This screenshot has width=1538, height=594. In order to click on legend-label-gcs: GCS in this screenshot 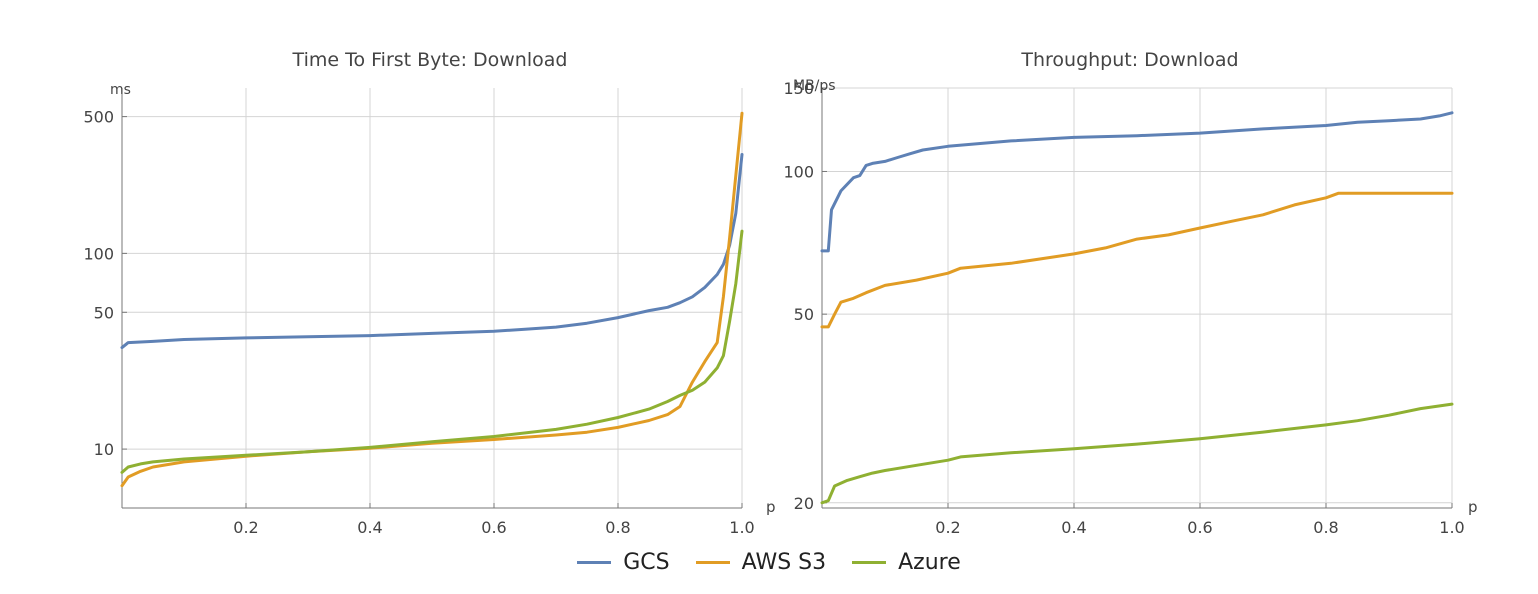, I will do `click(646, 562)`.